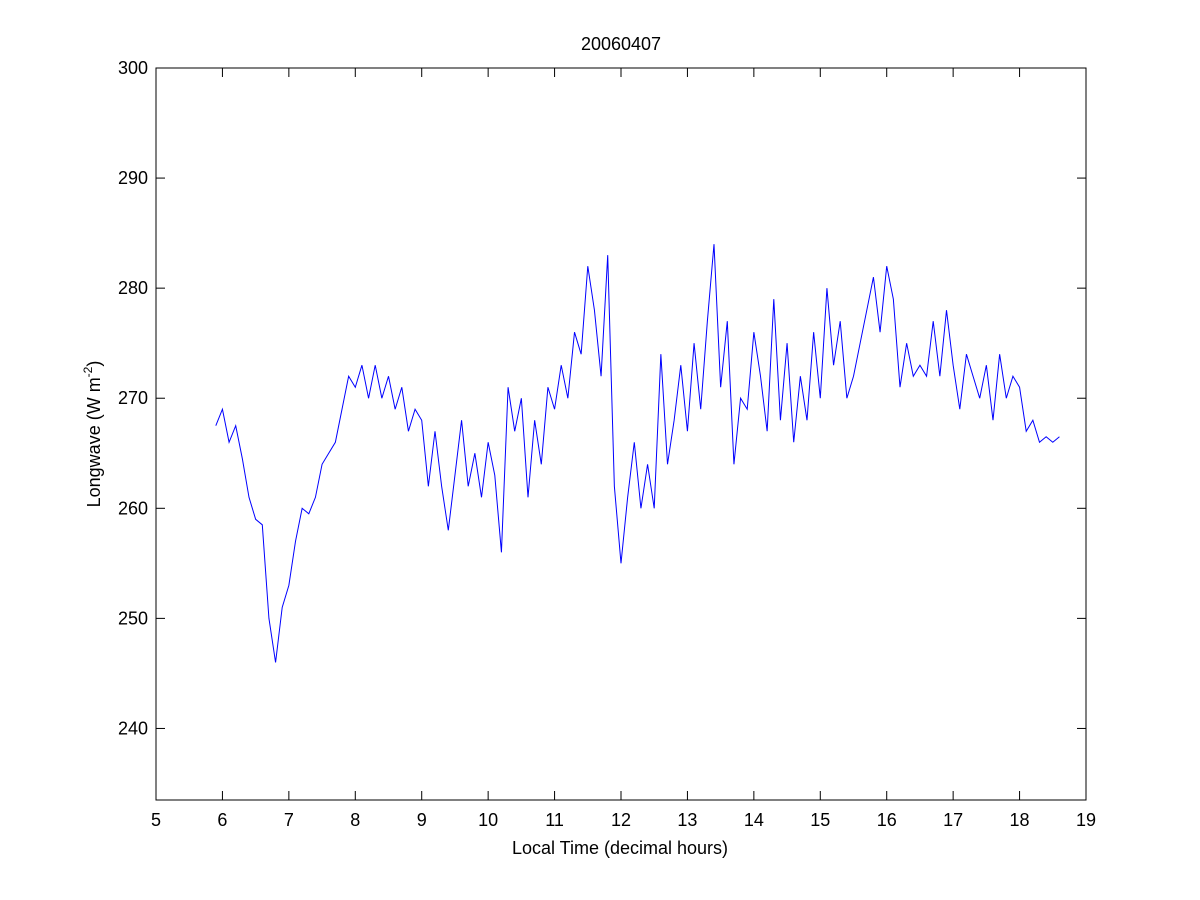  Describe the element at coordinates (620, 848) in the screenshot. I see `x-axis-label: Local Time (decimal hours)` at that location.